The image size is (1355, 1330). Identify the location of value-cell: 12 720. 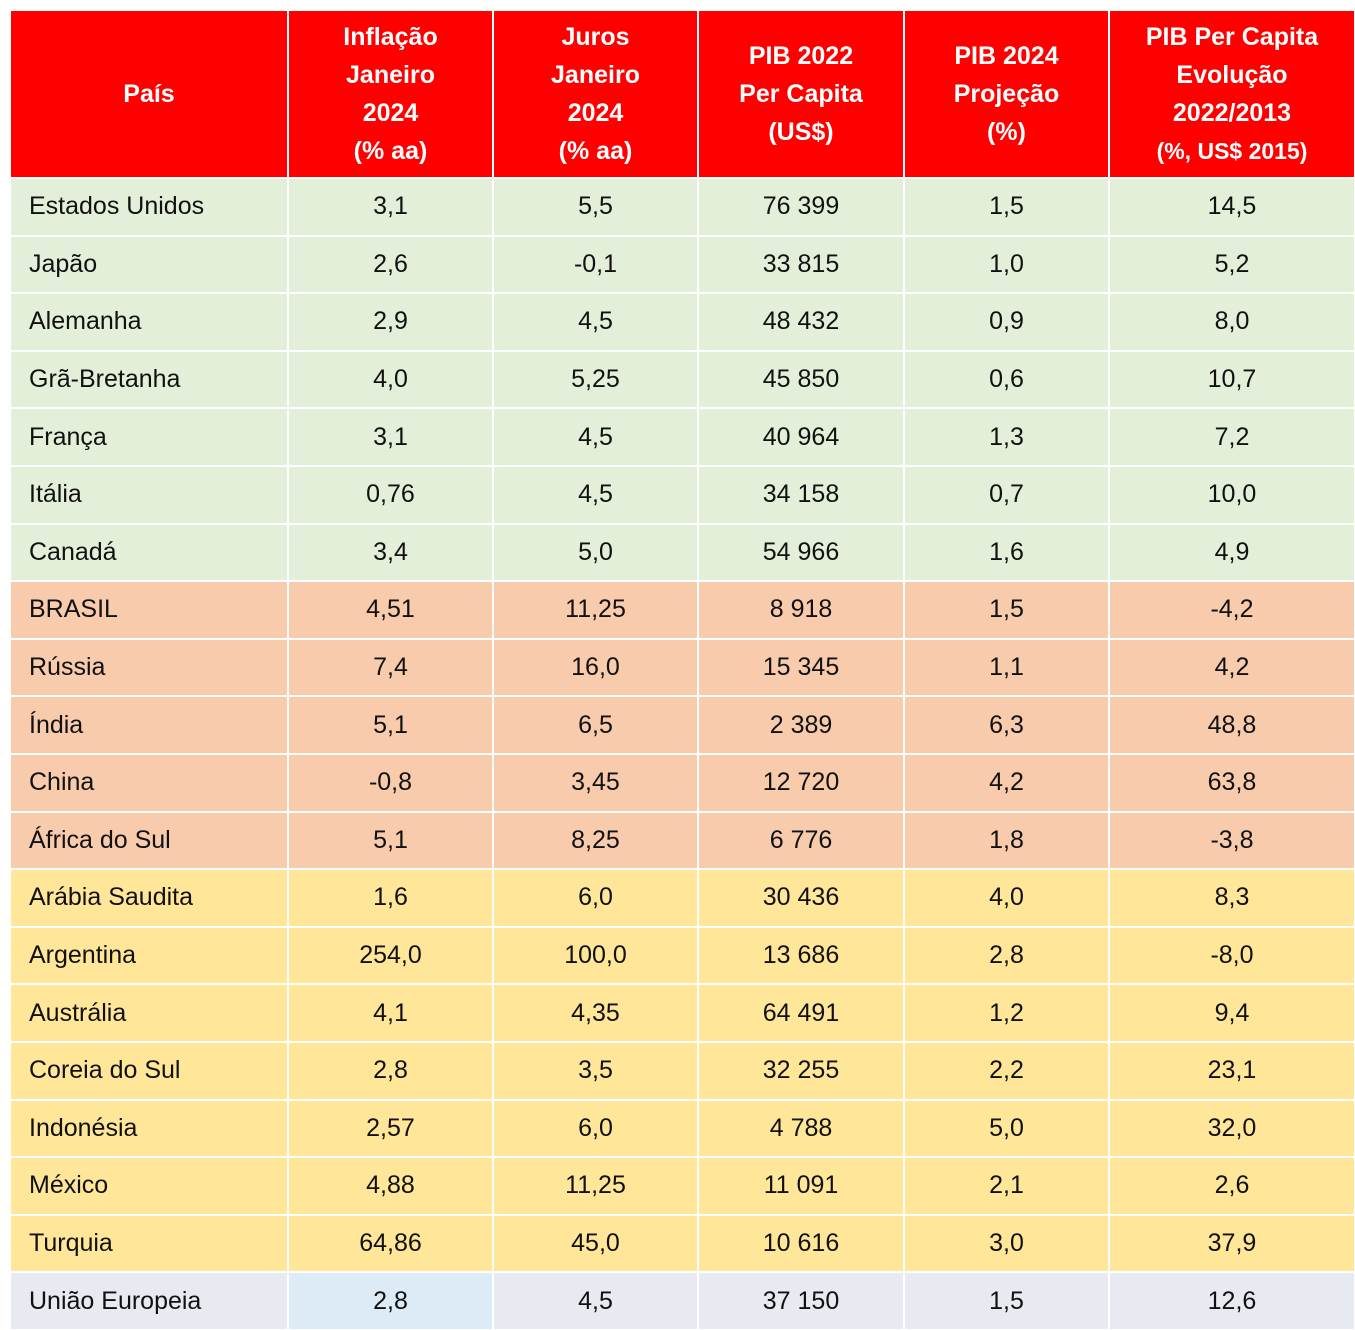
(801, 783).